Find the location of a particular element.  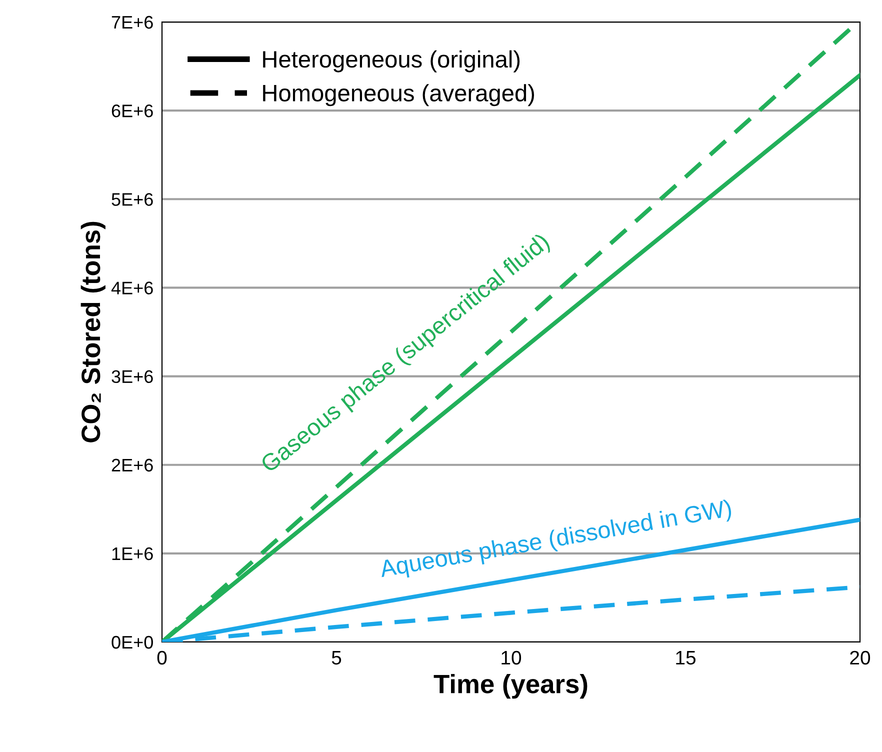

annotation: Homogeneous (averaged) is located at coordinates (398, 95).